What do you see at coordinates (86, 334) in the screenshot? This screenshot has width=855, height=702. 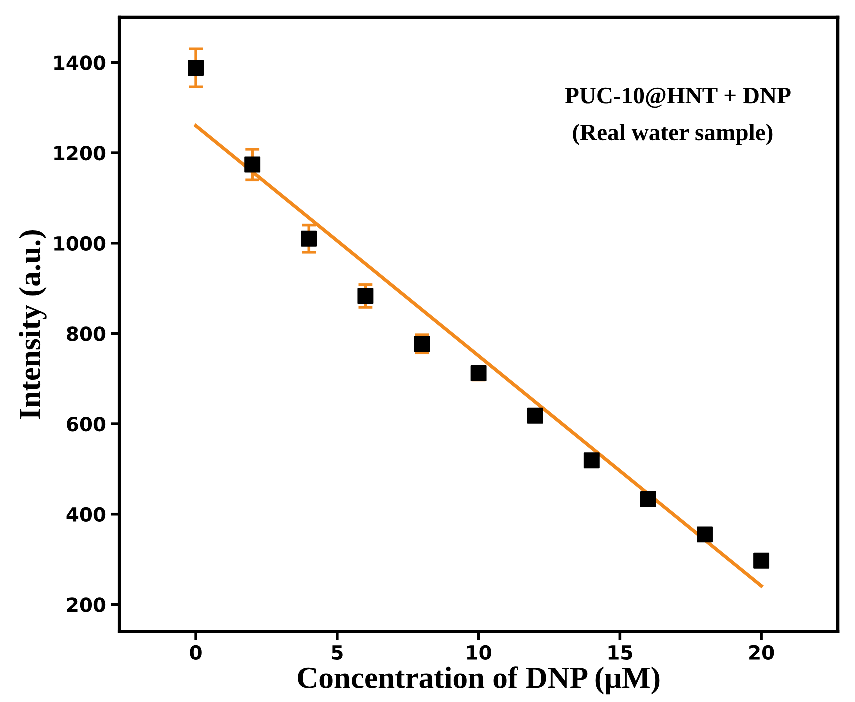 I see `y-tick-label: 800` at bounding box center [86, 334].